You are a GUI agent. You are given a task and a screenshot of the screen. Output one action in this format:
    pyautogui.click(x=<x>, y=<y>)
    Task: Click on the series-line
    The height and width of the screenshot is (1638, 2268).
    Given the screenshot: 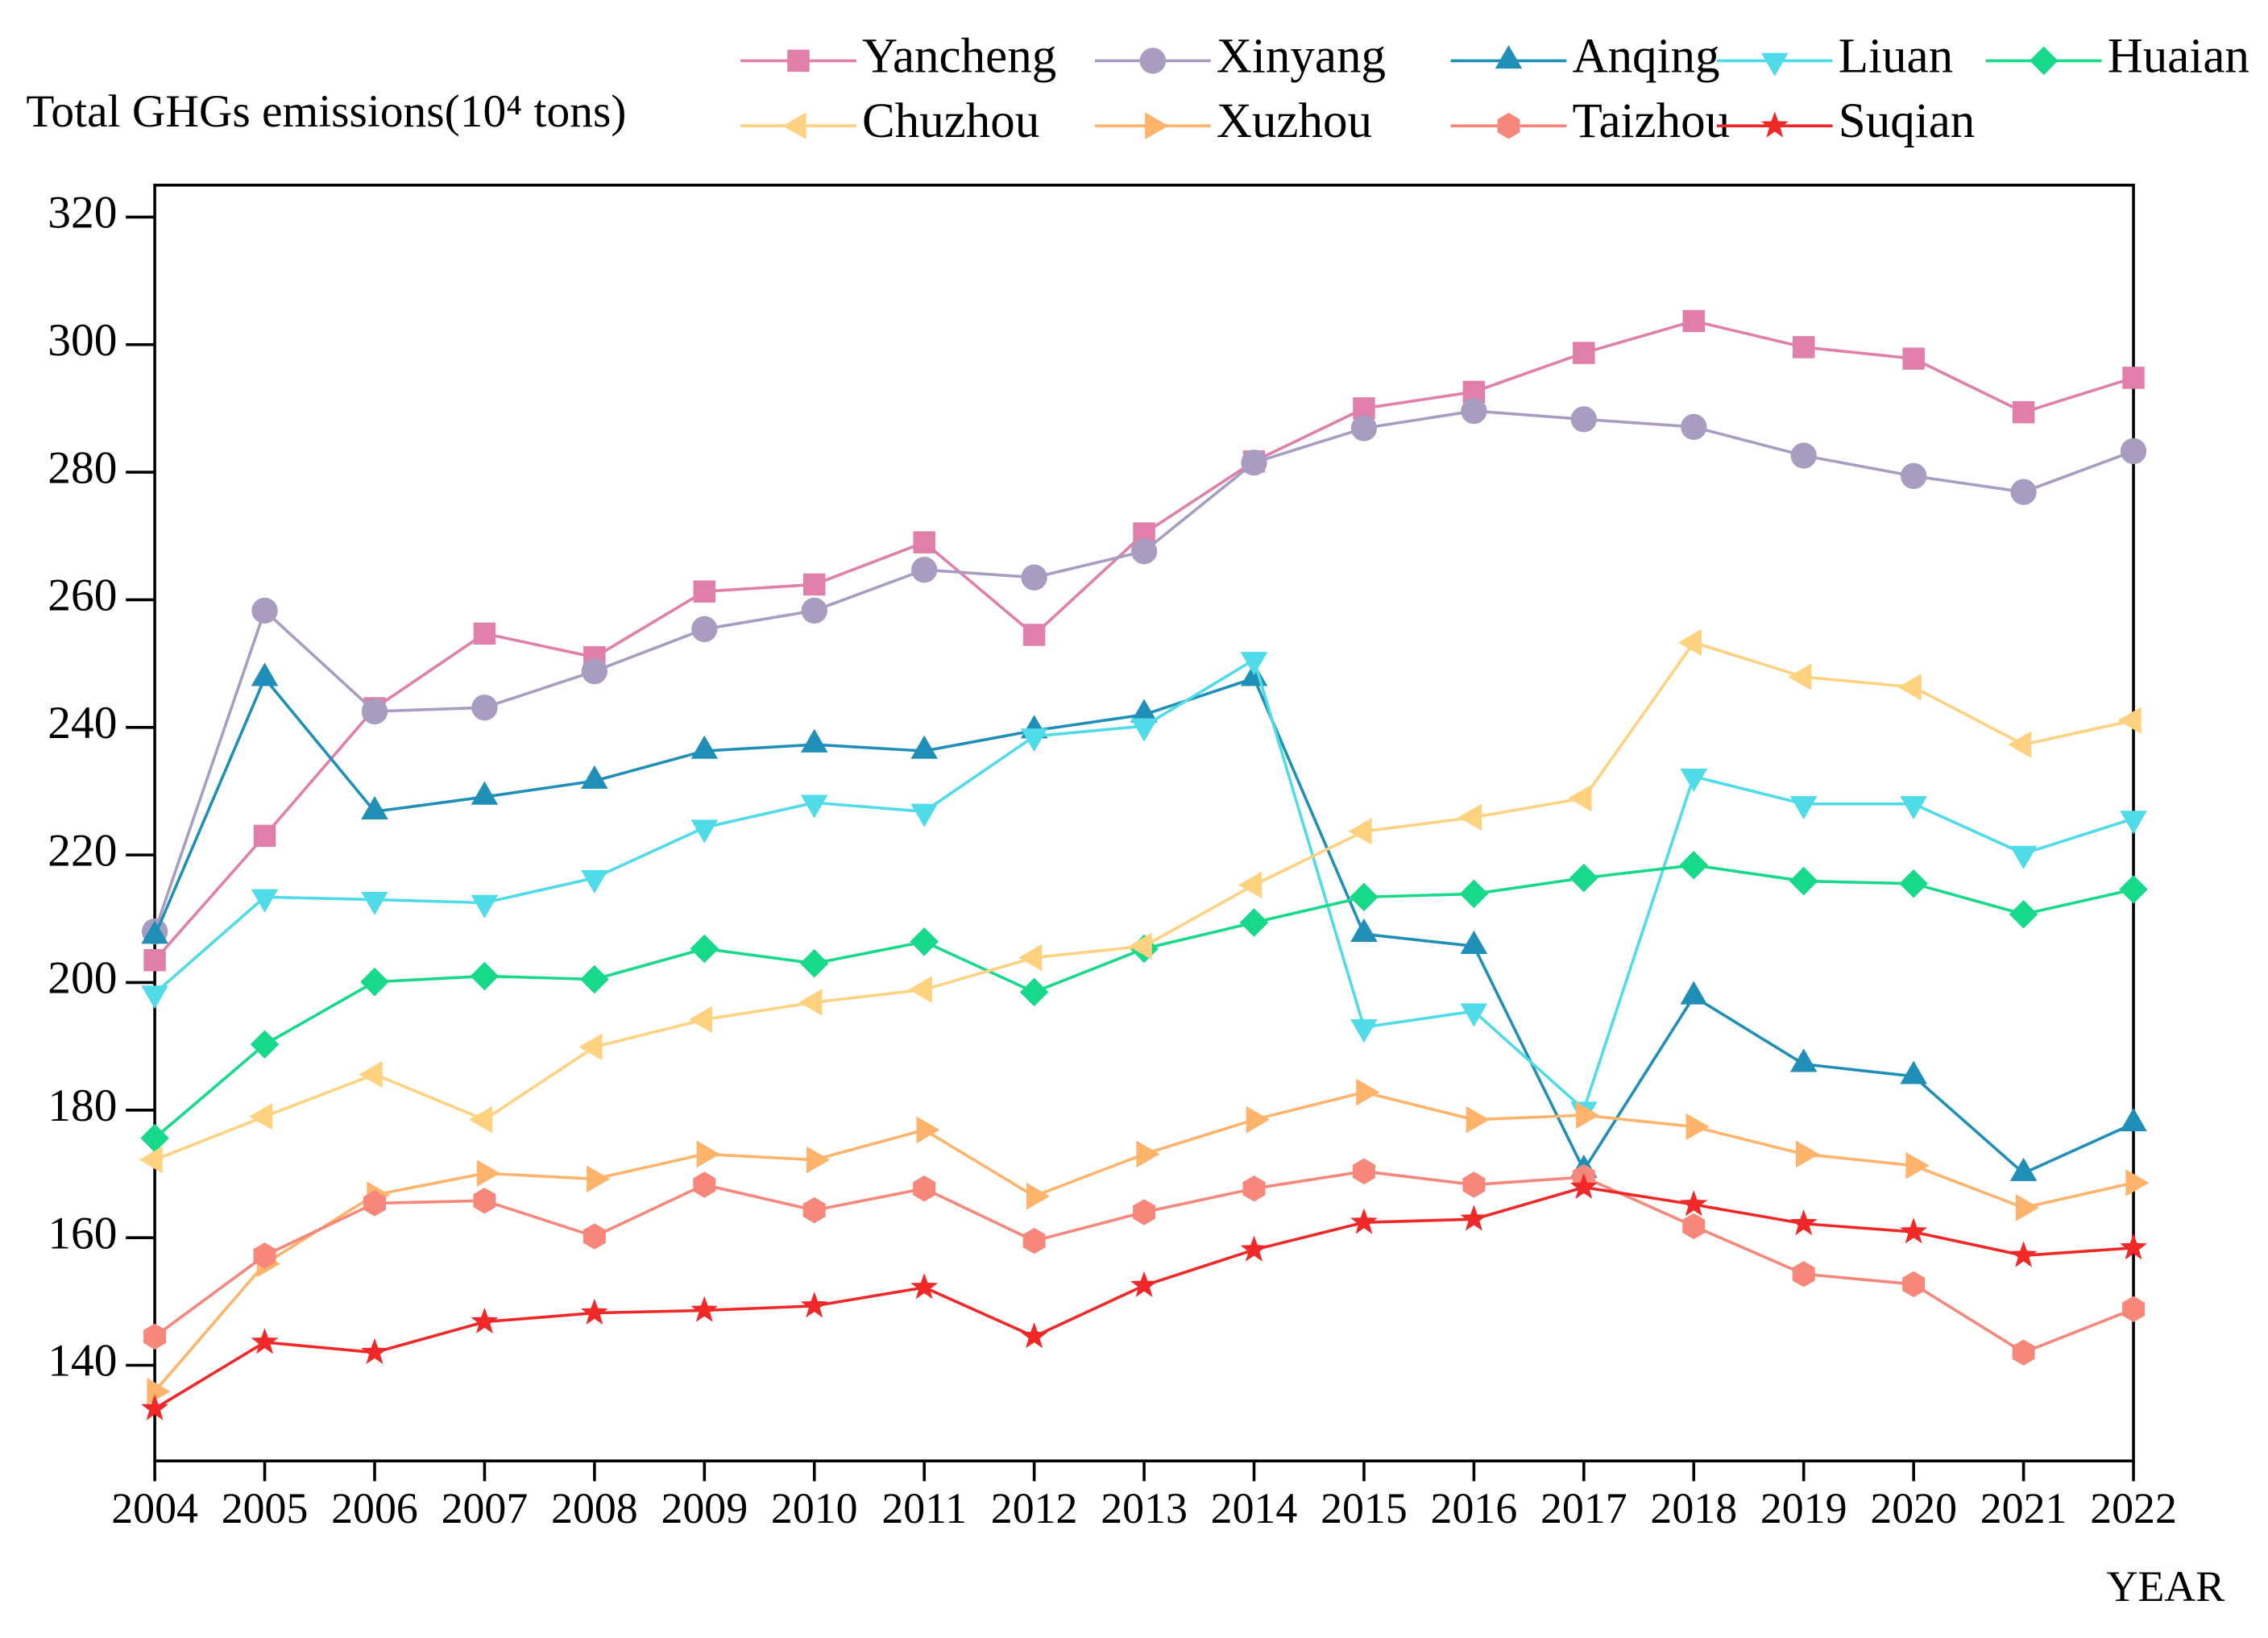 What is the action you would take?
    pyautogui.click(x=1144, y=1262)
    